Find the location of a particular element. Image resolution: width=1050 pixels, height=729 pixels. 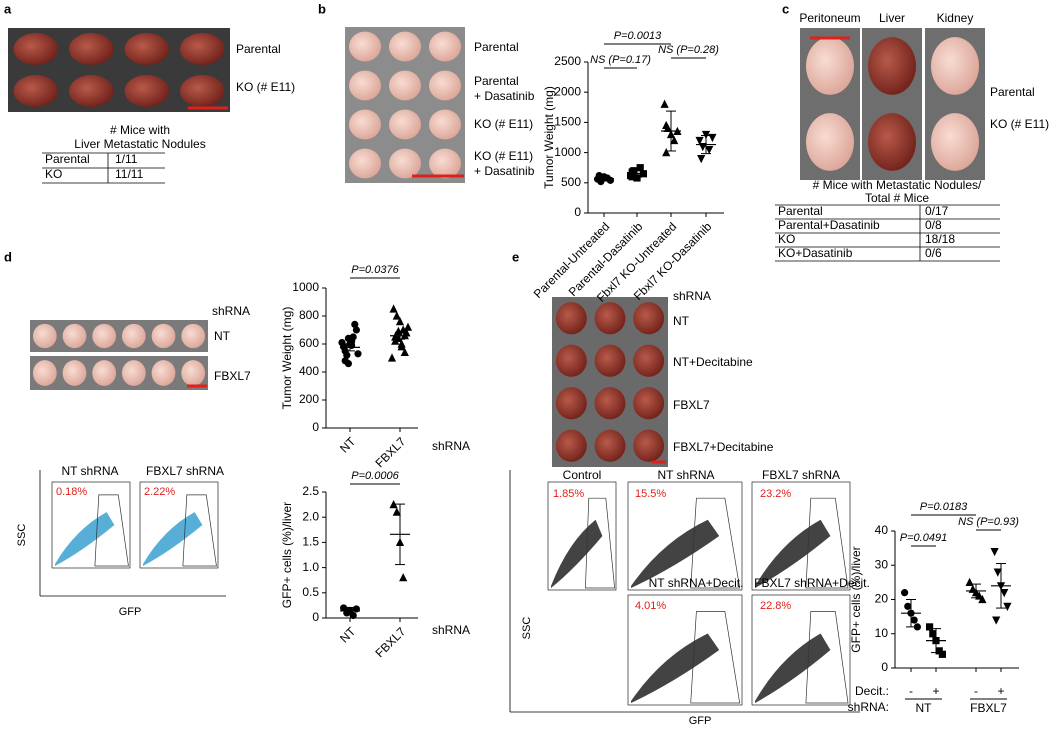

row-title: shRNA: is located at coordinates (868, 707).